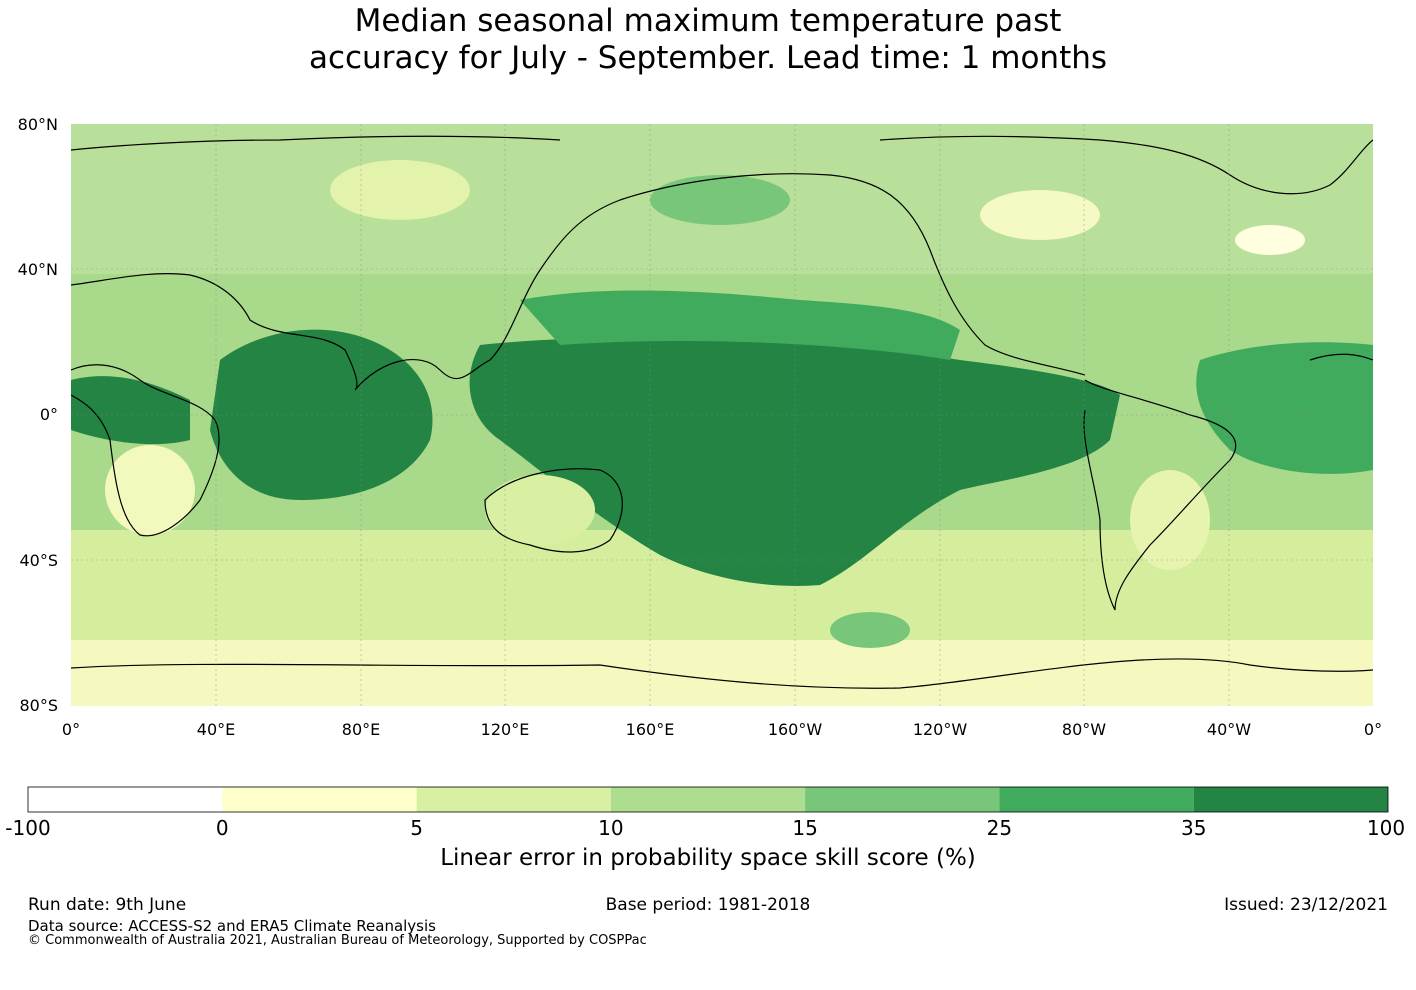  I want to click on lat-label-40s: 40°S, so click(38, 560).